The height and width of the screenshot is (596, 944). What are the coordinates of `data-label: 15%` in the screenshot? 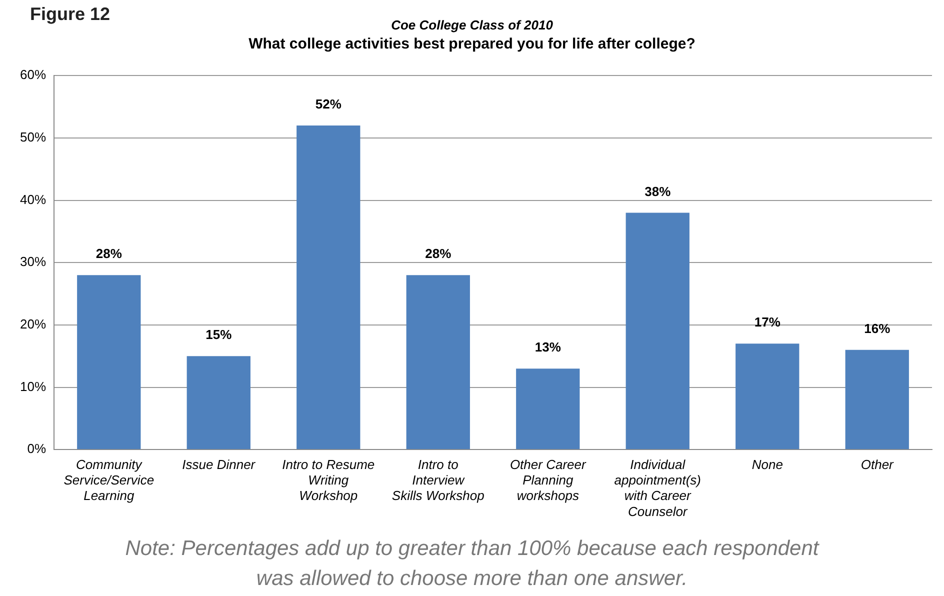 It's located at (219, 334).